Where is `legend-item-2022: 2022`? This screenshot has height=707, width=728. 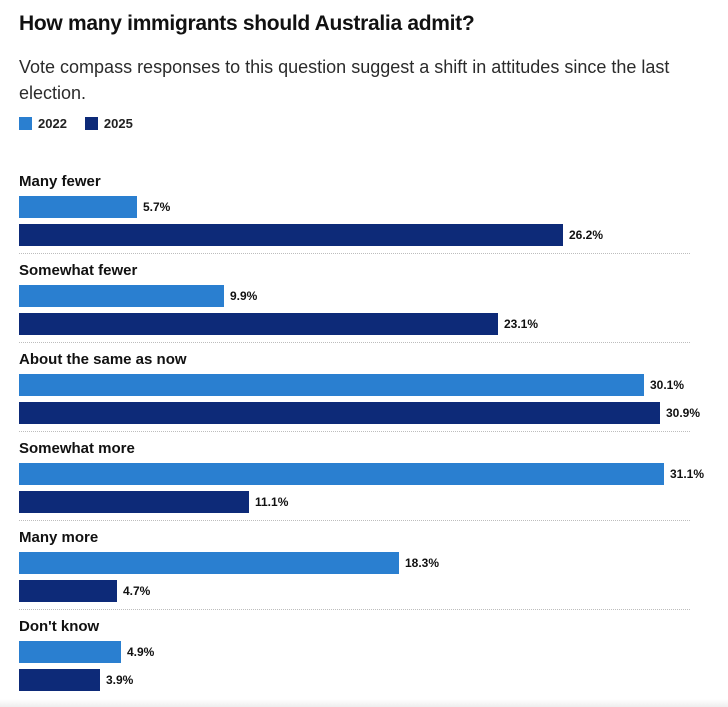
legend-item-2022: 2022 is located at coordinates (43, 123).